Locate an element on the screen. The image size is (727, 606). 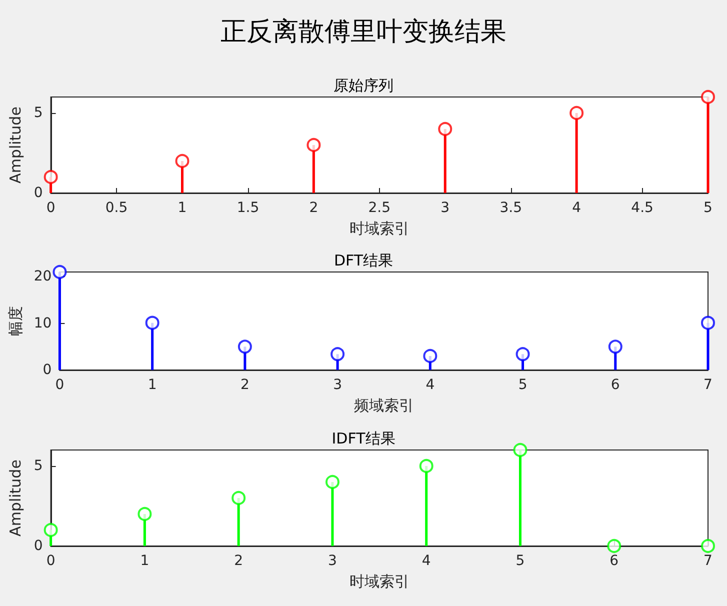
chart-title: DFT结果 is located at coordinates (364, 261).